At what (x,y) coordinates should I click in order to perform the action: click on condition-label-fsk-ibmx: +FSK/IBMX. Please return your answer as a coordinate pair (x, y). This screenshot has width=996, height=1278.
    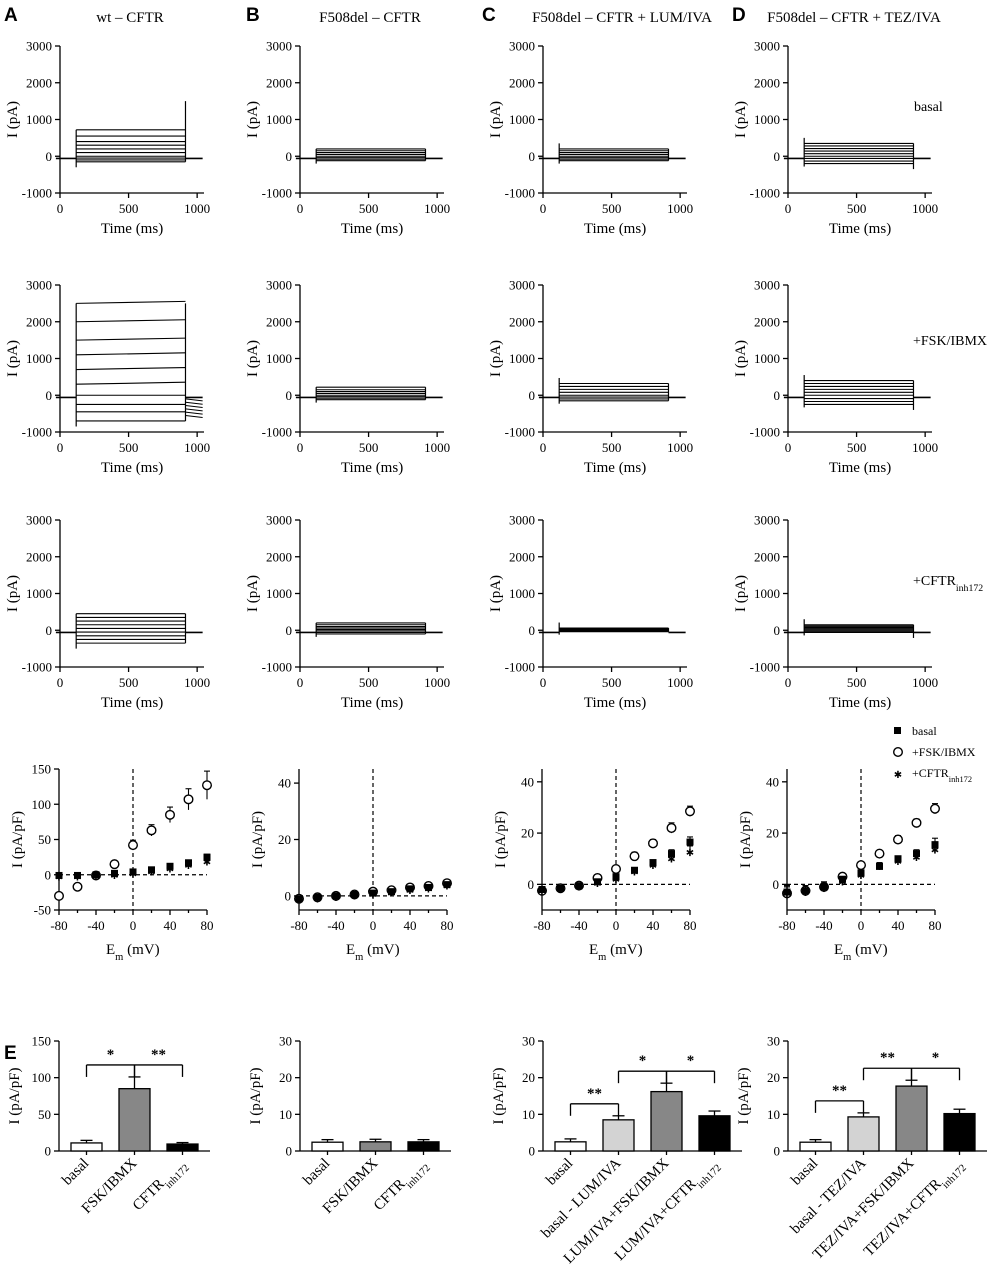
    Looking at the image, I should click on (950, 341).